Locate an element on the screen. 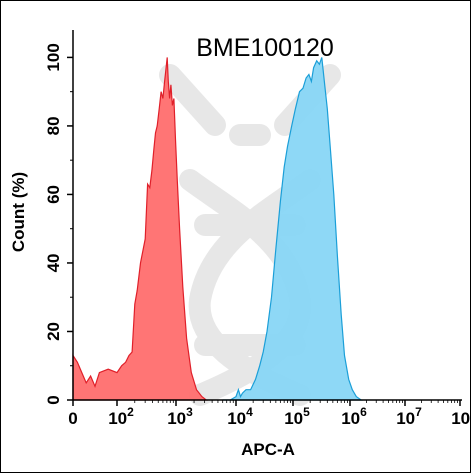 Image resolution: width=471 pixels, height=473 pixels. x-tick-label: 0 is located at coordinates (72, 418).